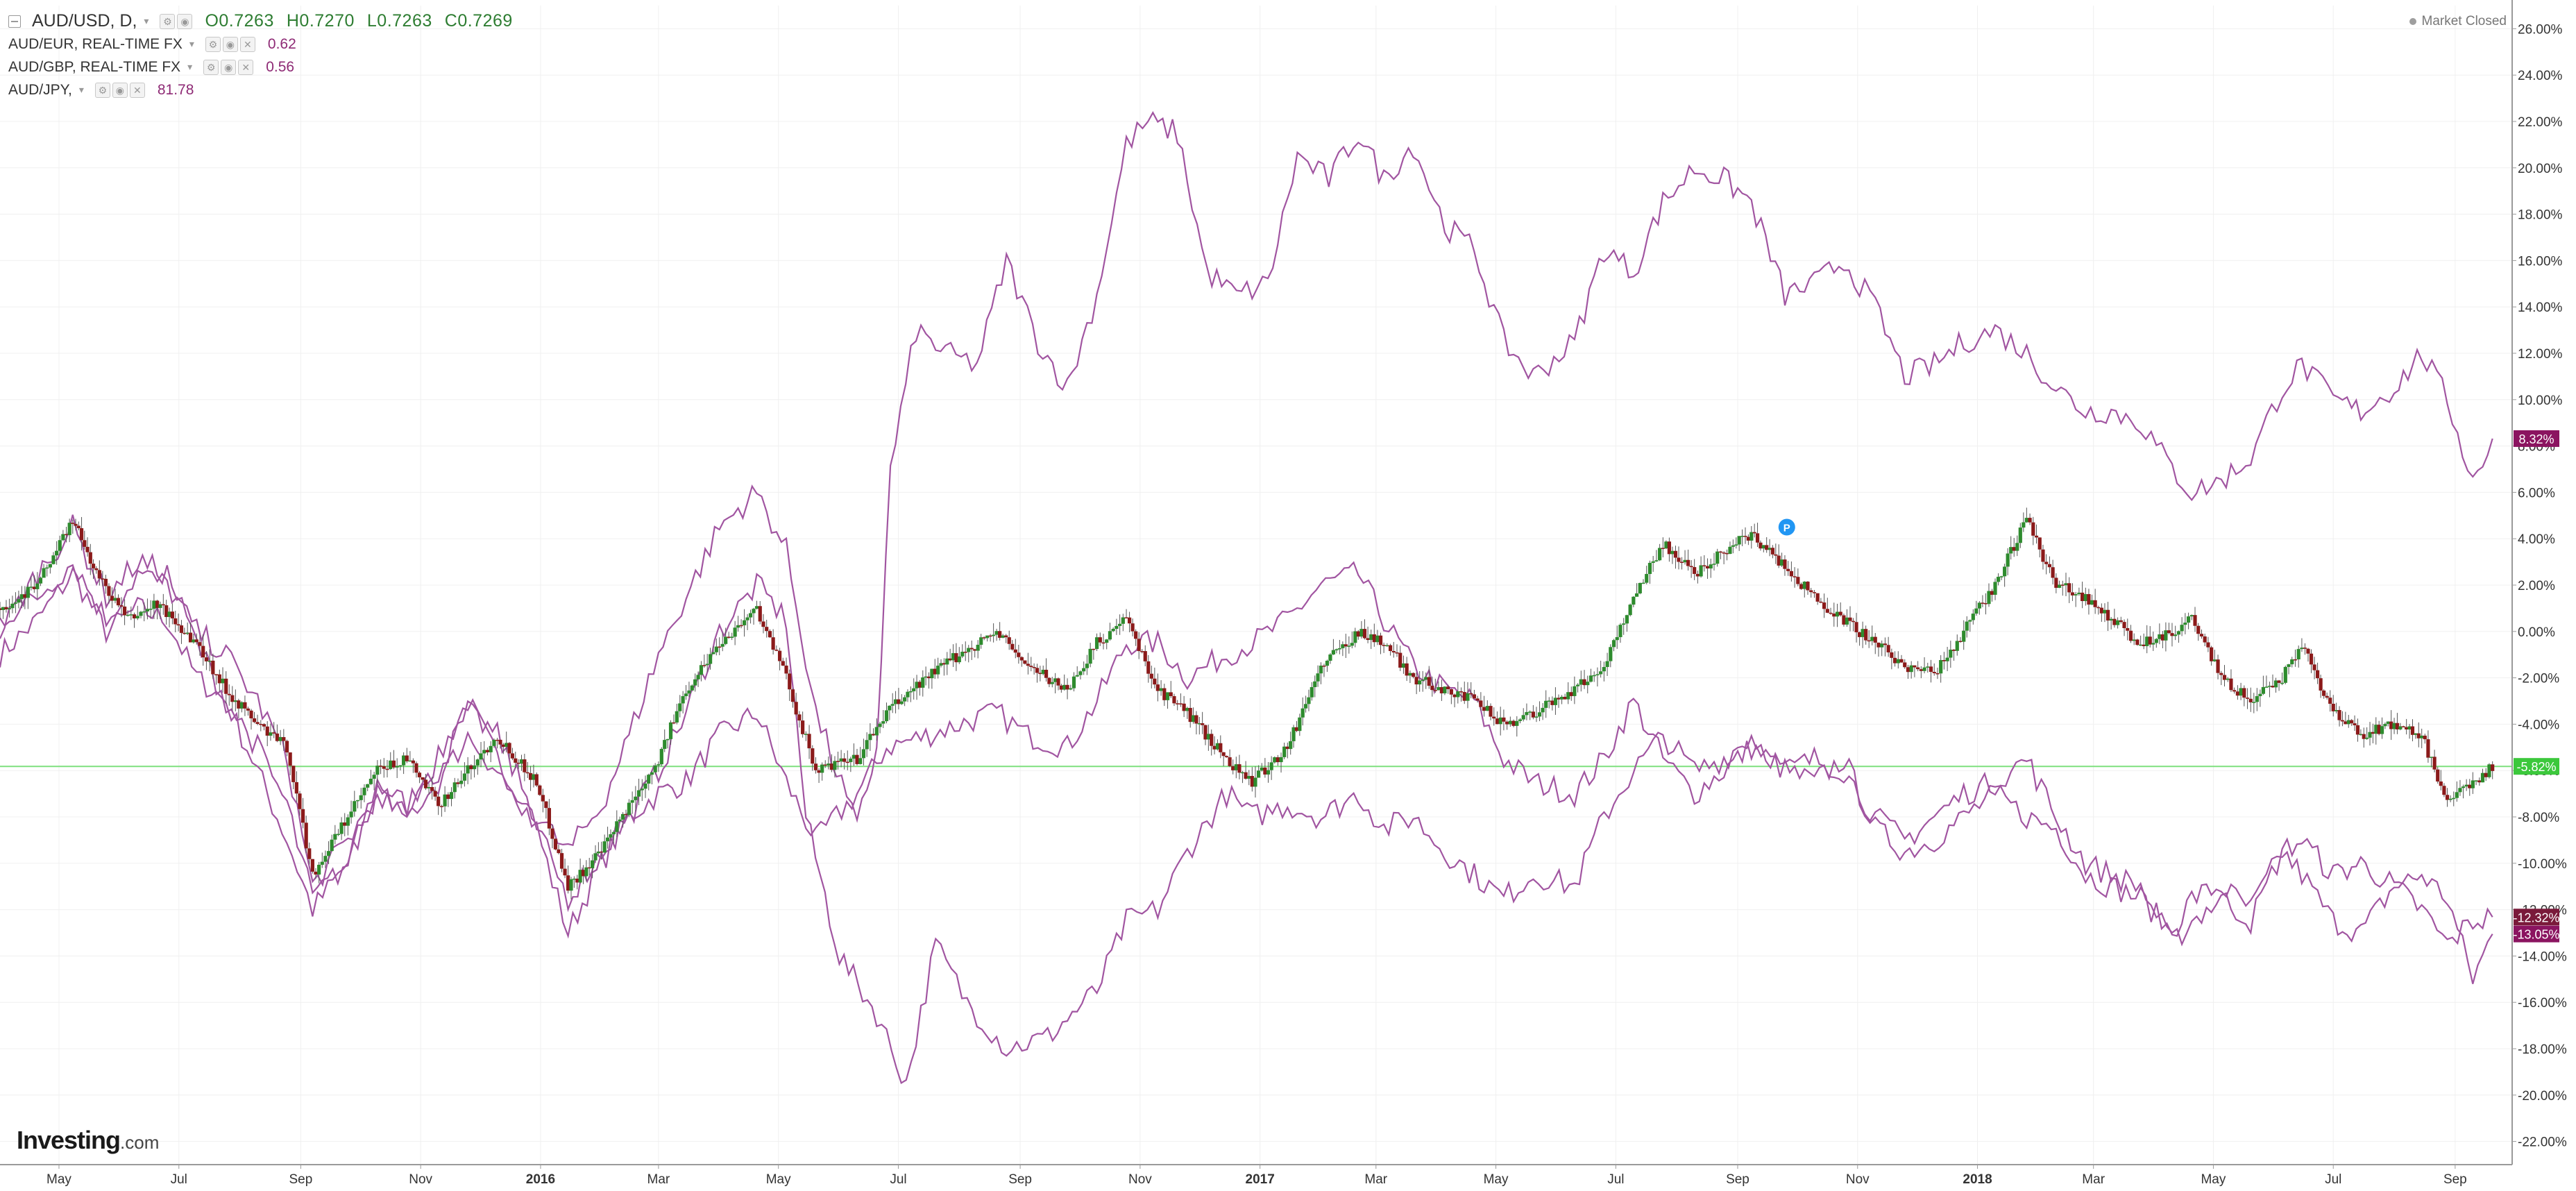 This screenshot has height=1191, width=2576. I want to click on x-tick-label: 2016, so click(540, 1179).